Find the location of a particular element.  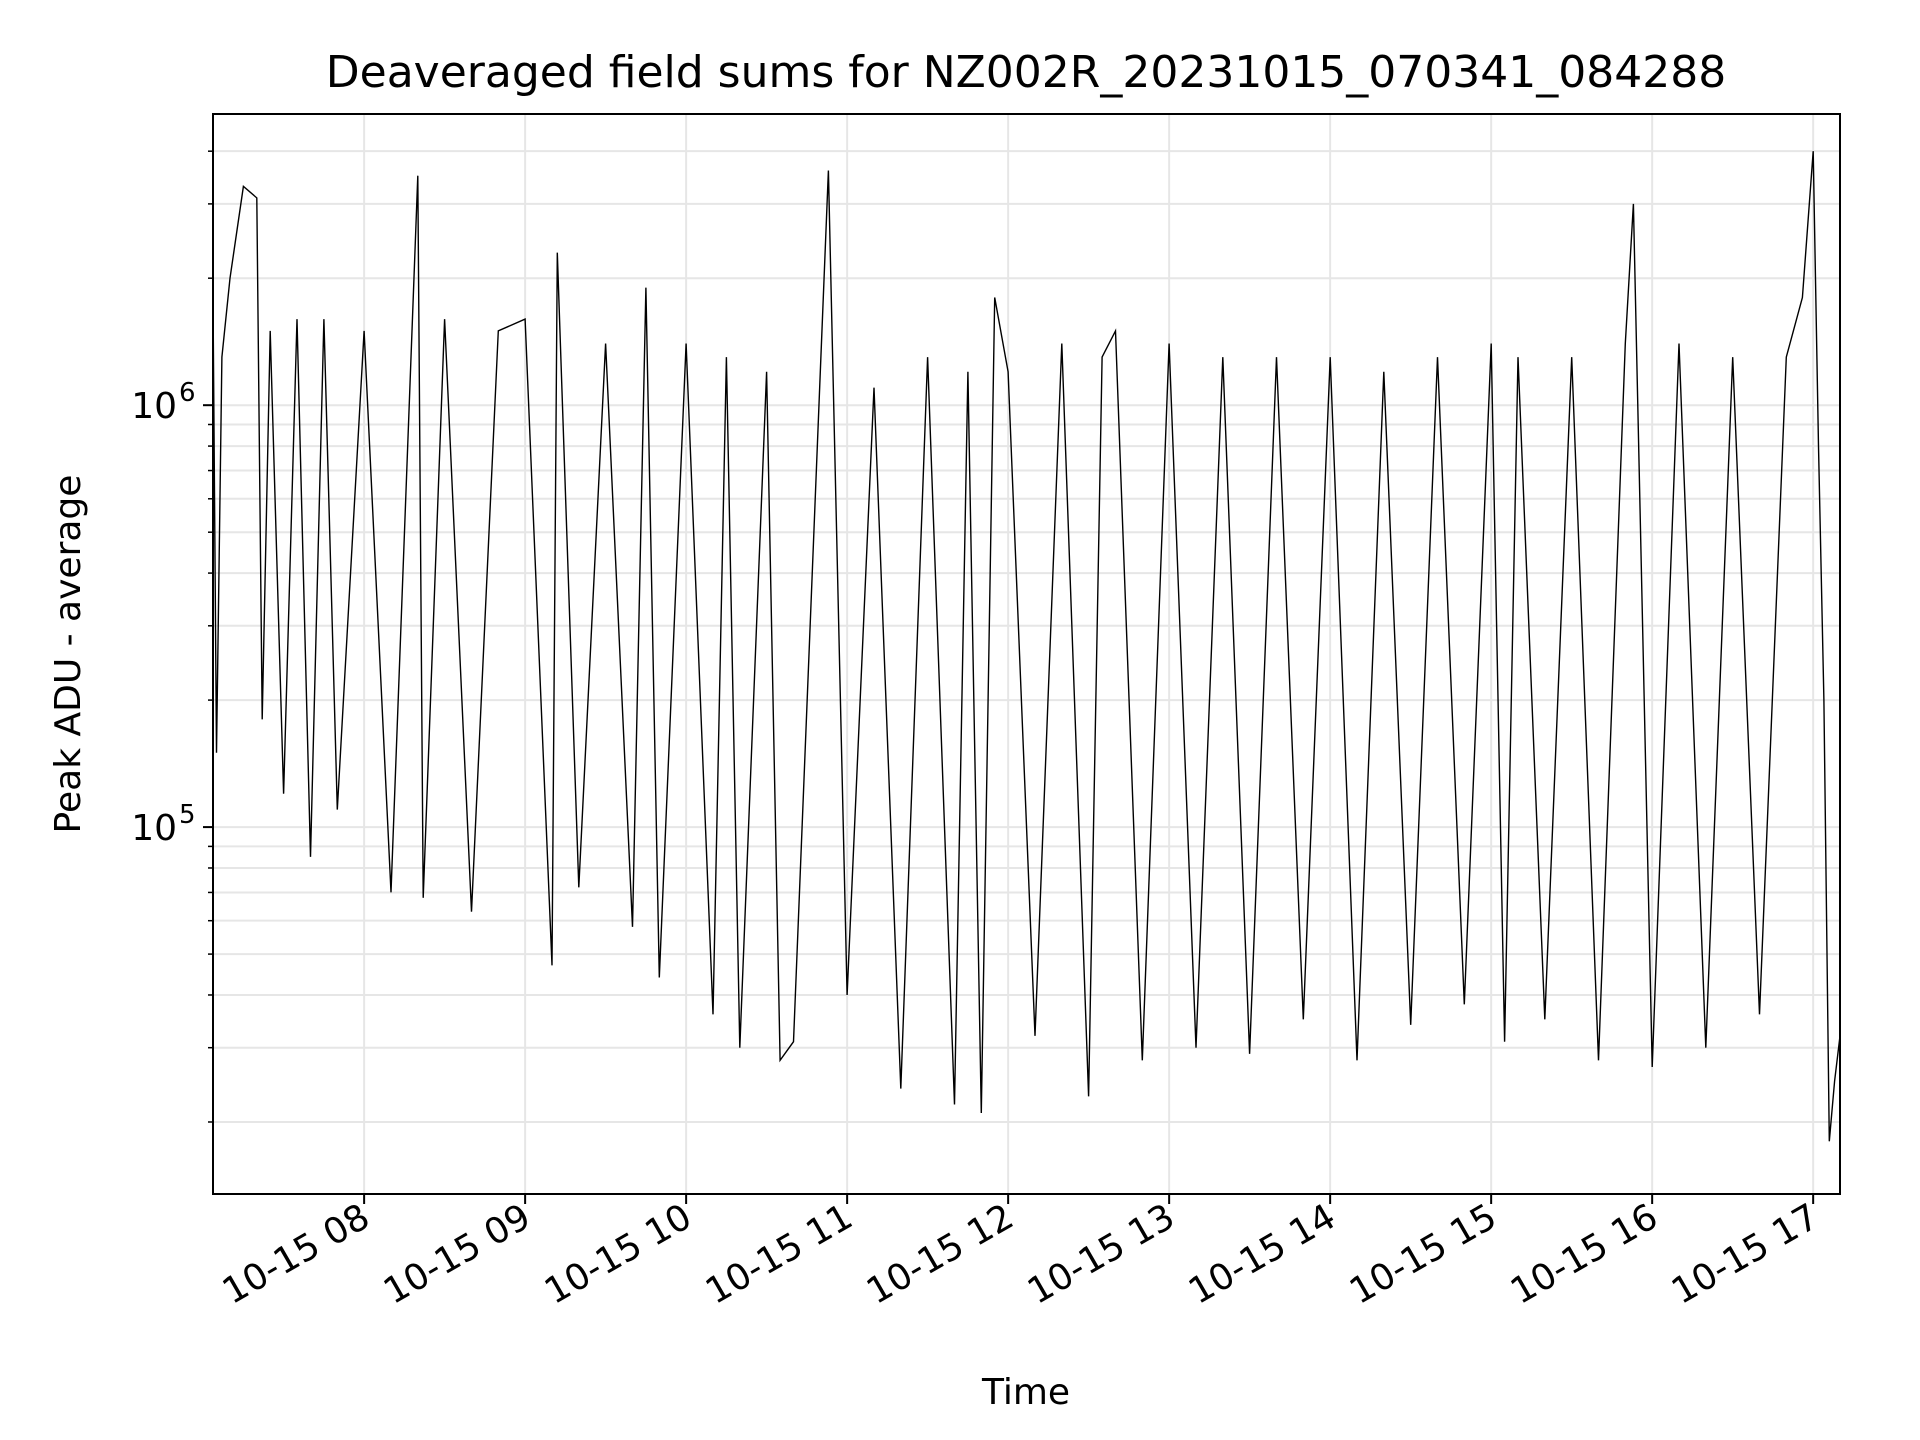

y-axis-label: Peak ADU - average is located at coordinates (68, 654).